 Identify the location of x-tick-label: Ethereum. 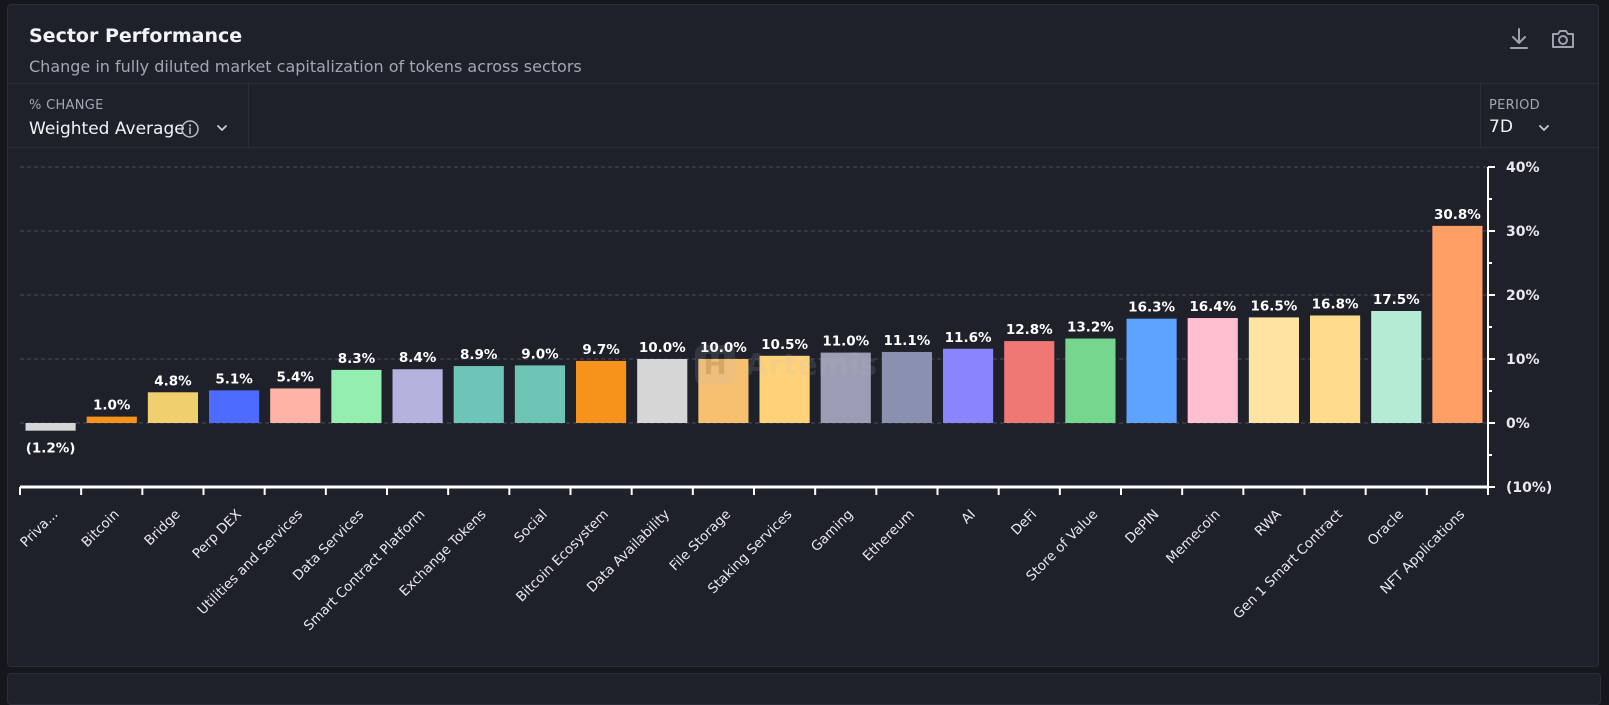
(889, 536).